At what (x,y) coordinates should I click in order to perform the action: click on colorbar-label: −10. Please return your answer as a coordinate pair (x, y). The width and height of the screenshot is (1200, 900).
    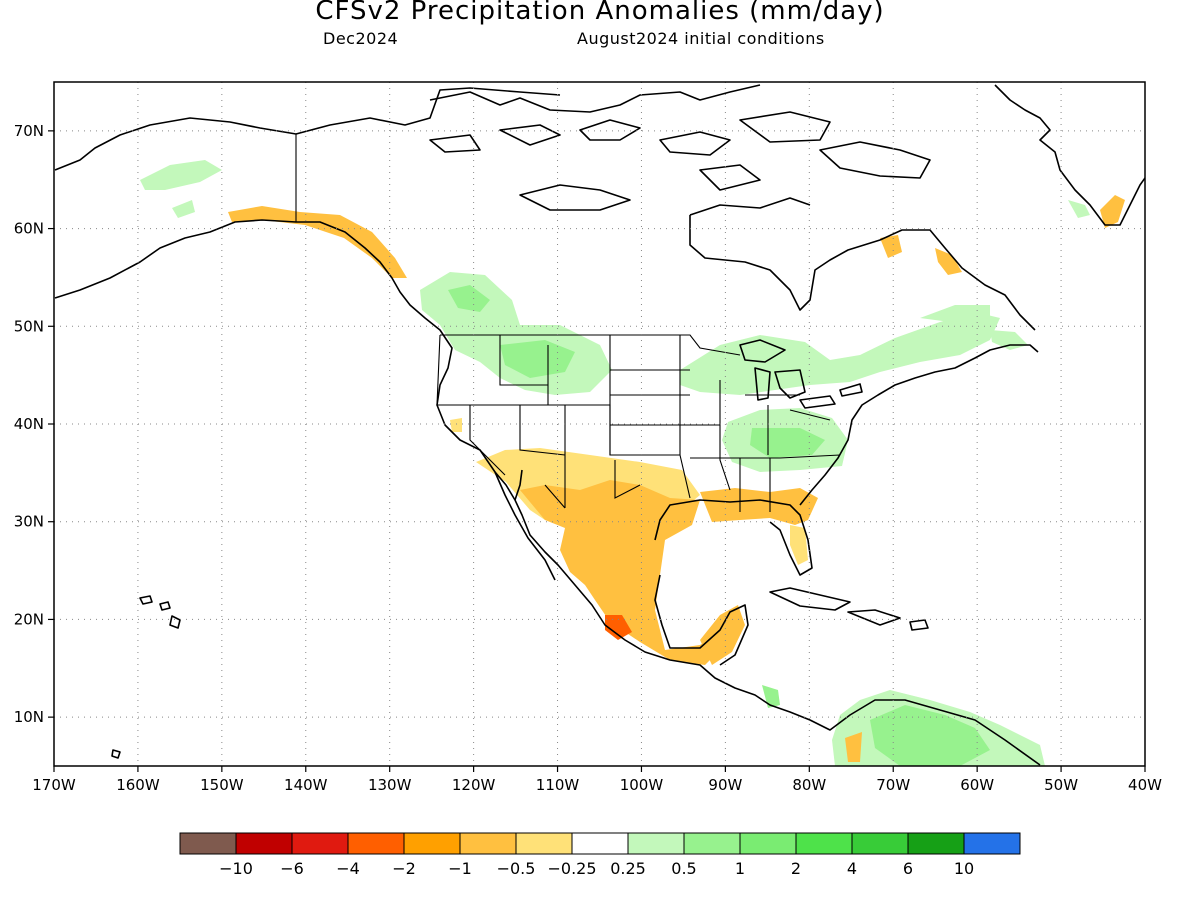
    Looking at the image, I should click on (236, 868).